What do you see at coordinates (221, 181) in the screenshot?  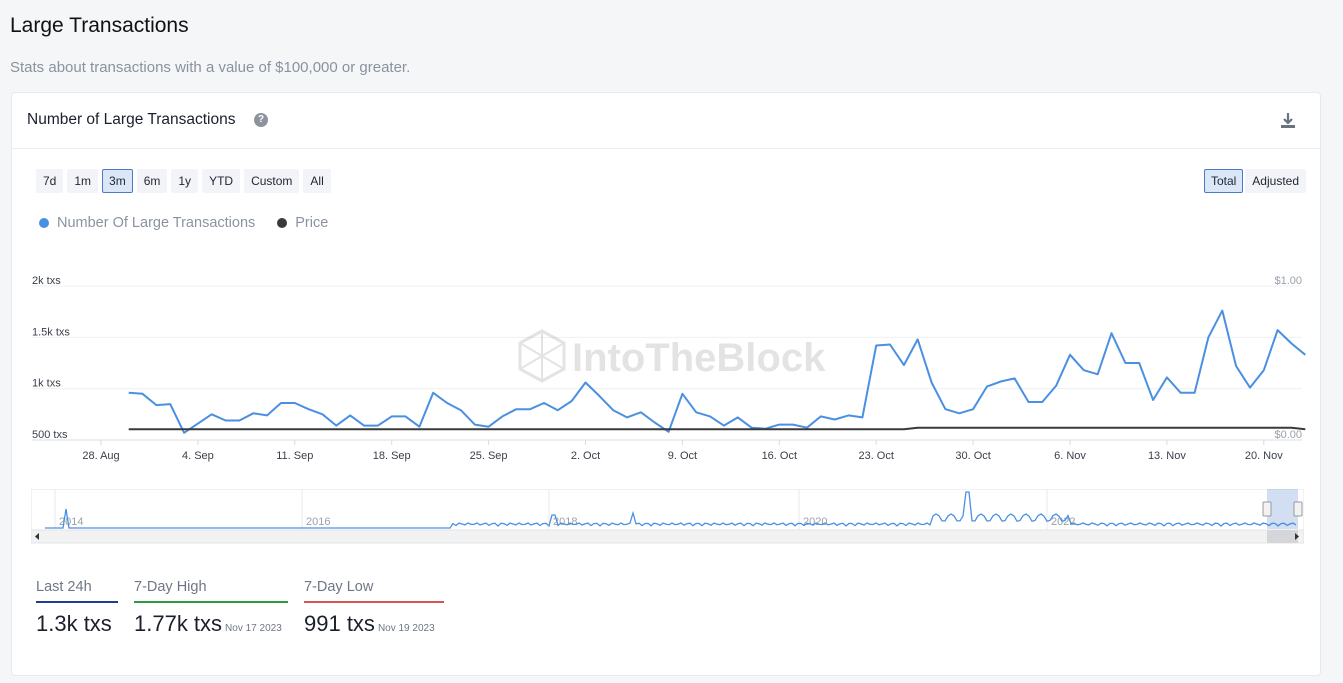 I see `range-button-ytd: YTD` at bounding box center [221, 181].